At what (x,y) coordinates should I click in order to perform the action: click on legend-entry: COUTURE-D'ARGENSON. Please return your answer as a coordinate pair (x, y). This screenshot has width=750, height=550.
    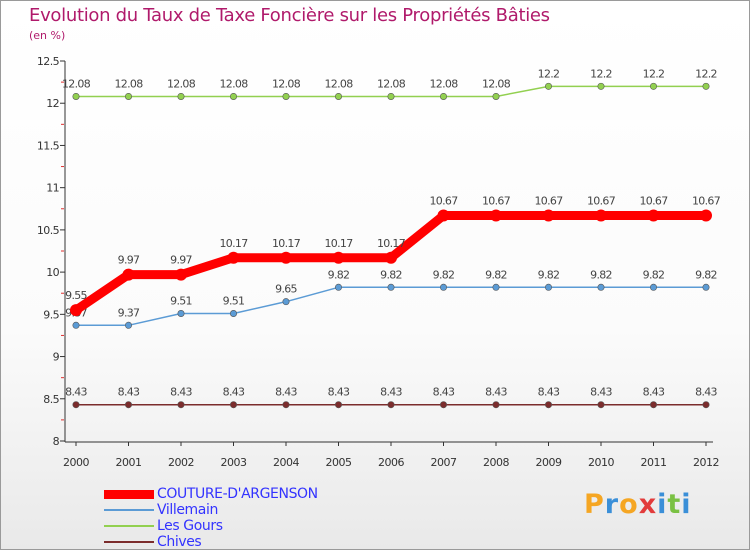
    Looking at the image, I should click on (211, 494).